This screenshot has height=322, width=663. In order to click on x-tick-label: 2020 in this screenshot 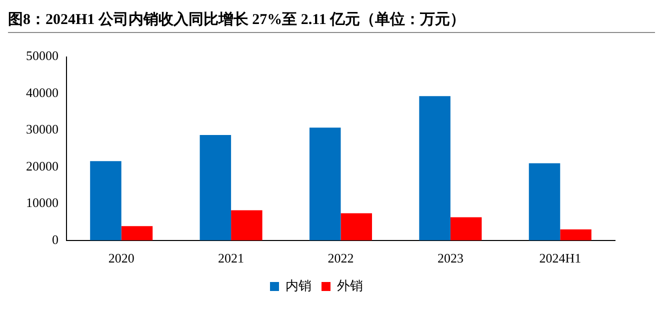, I will do `click(121, 258)`.